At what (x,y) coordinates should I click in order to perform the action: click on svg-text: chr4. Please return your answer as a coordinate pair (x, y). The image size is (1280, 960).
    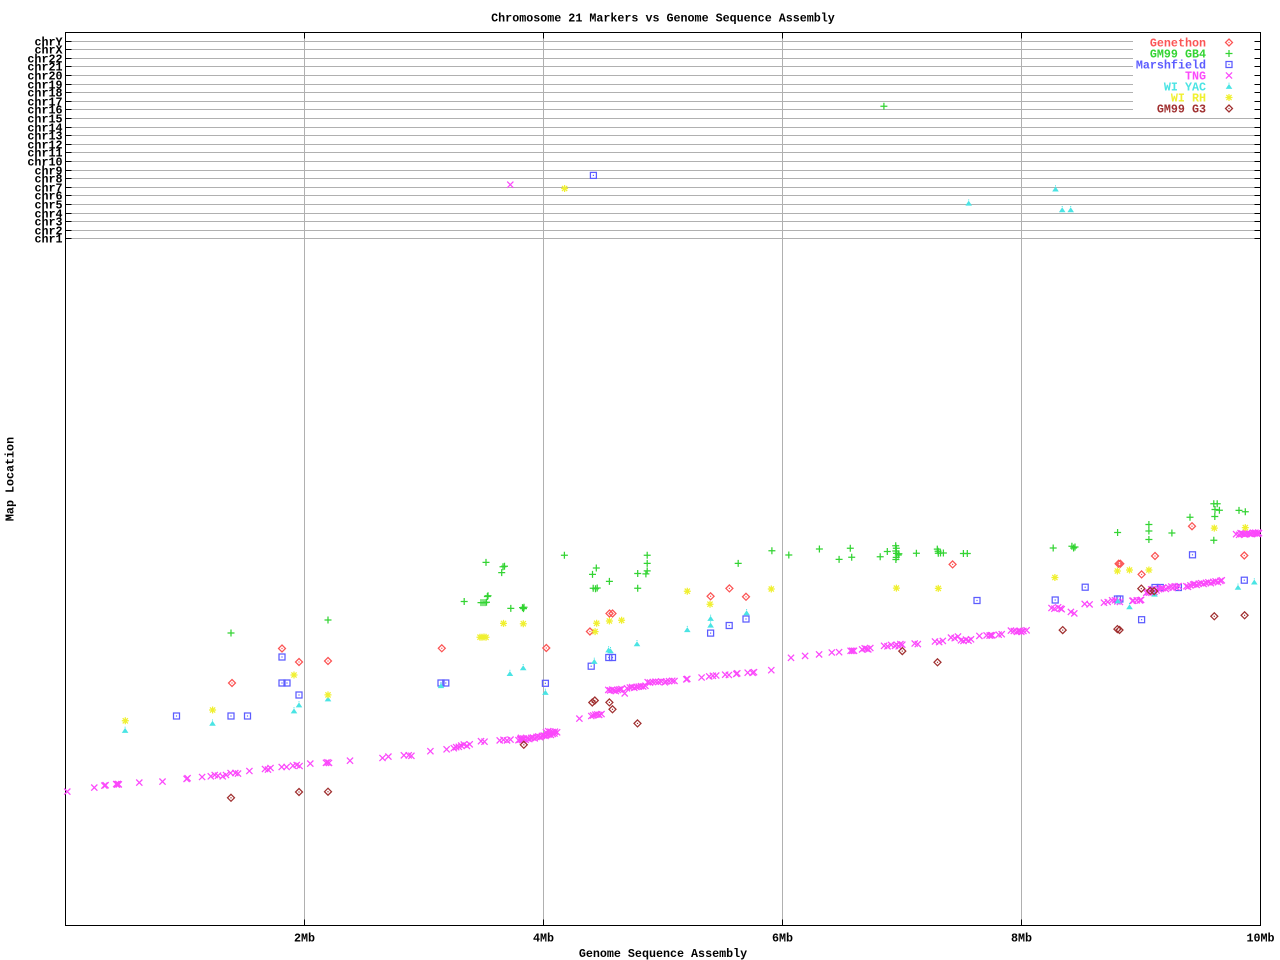
    Looking at the image, I should click on (48, 214).